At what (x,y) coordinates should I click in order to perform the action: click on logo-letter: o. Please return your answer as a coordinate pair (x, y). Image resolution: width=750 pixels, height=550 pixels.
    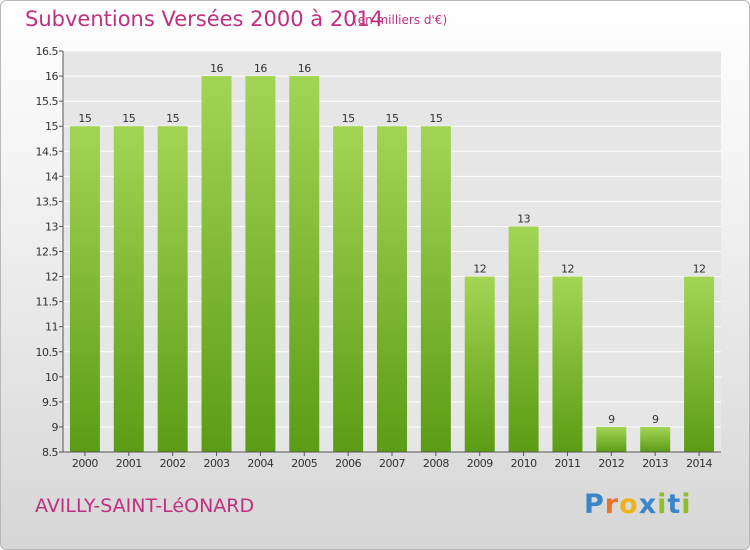
    Looking at the image, I should click on (629, 504).